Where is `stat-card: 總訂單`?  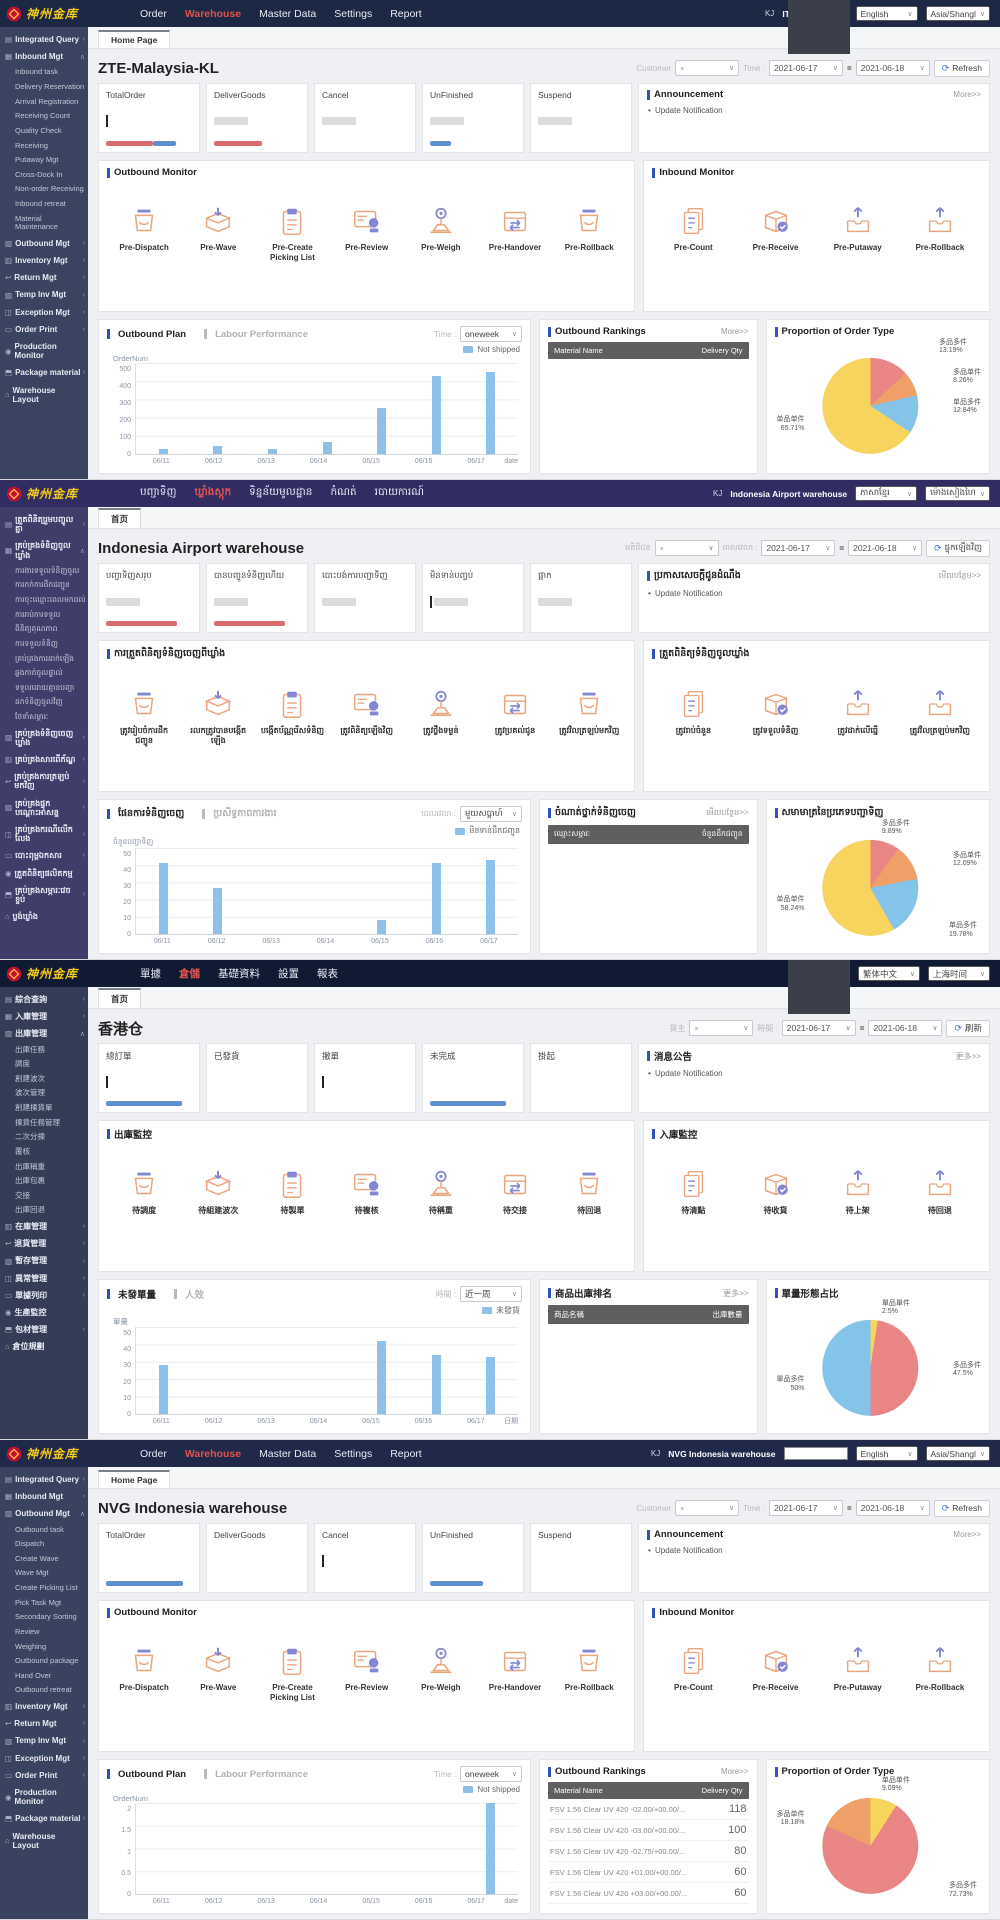 stat-card: 總訂單 is located at coordinates (149, 1078).